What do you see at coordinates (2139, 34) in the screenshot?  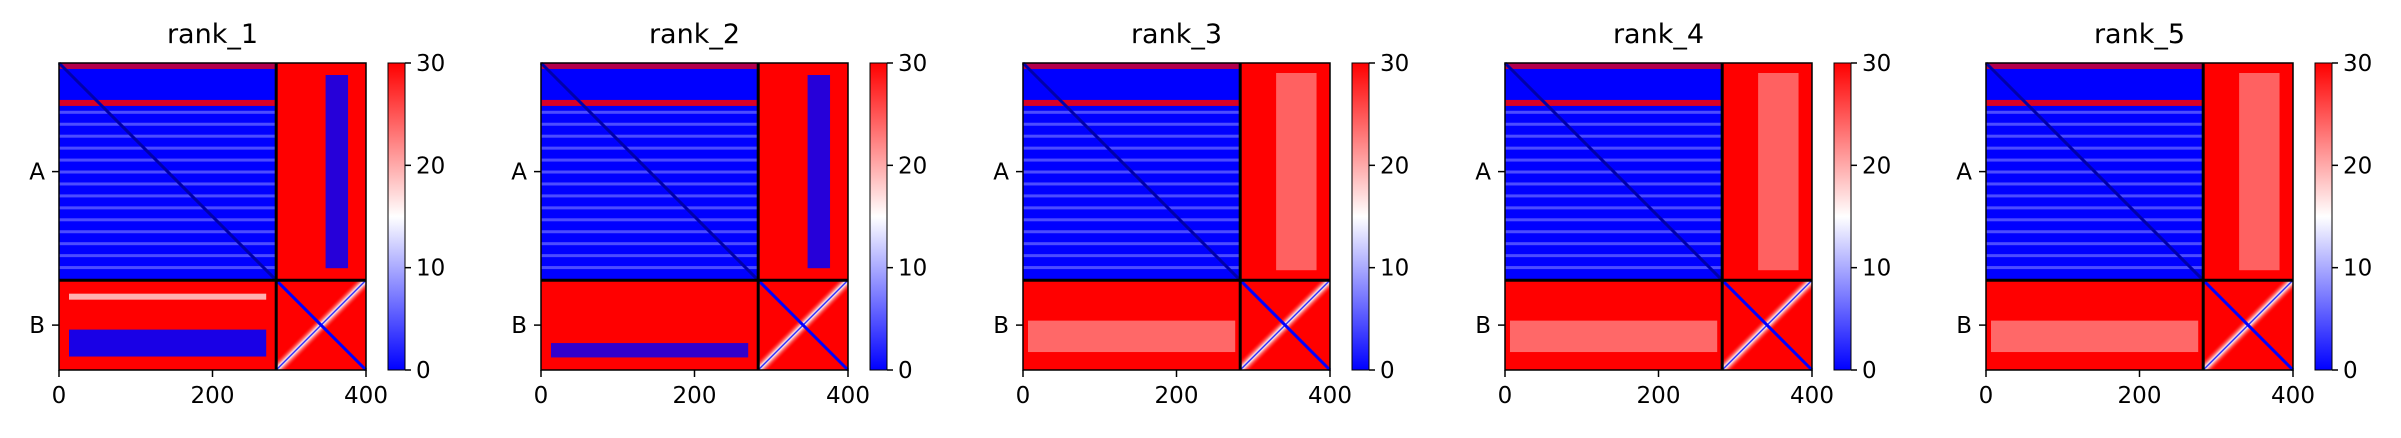 I see `panel-title: rank_5` at bounding box center [2139, 34].